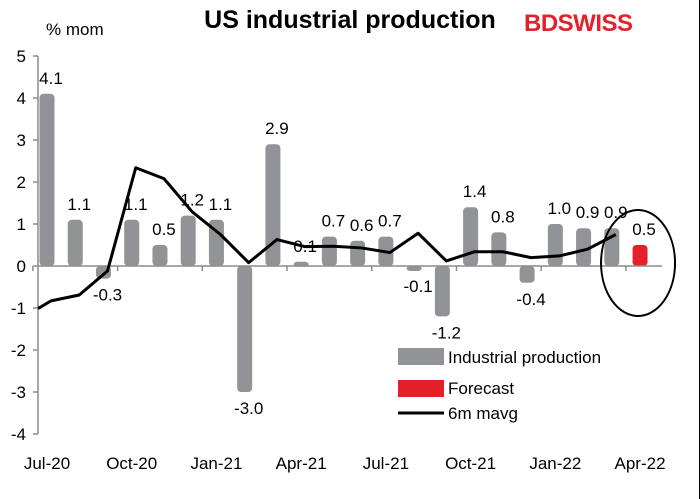 This screenshot has width=700, height=499. Describe the element at coordinates (350, 20) in the screenshot. I see `chart-title: US industrial production` at that location.